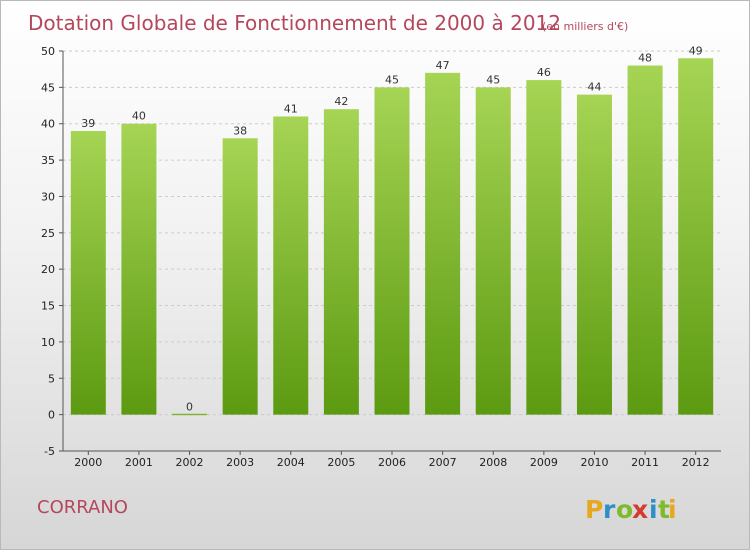 This screenshot has height=551, width=750. I want to click on data-label: 0, so click(189, 407).